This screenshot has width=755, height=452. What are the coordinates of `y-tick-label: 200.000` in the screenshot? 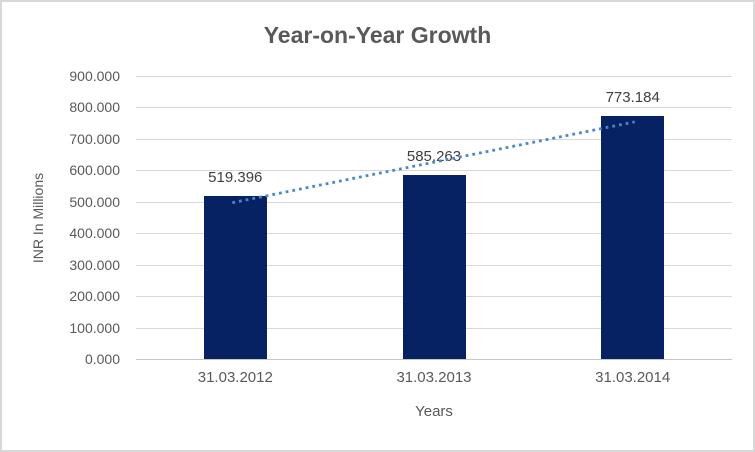 It's located at (94, 296).